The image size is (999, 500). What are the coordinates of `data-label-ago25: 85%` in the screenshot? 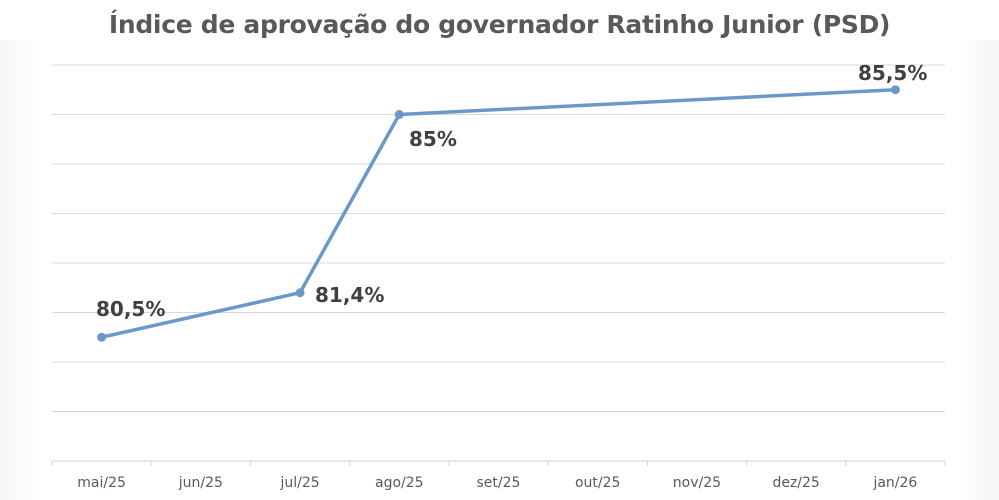 It's located at (433, 139).